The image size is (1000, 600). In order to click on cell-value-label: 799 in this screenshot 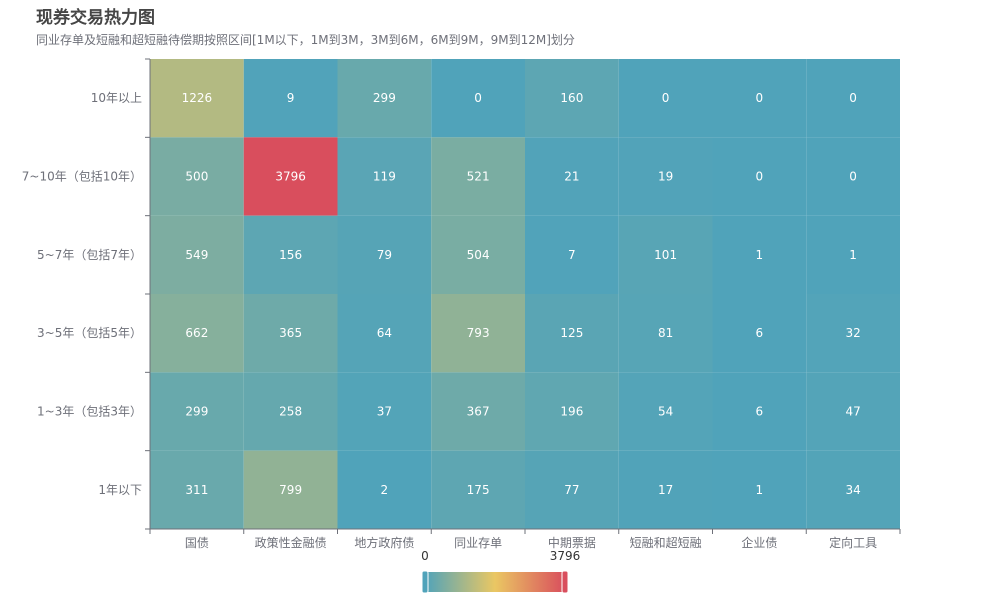, I will do `click(290, 490)`.